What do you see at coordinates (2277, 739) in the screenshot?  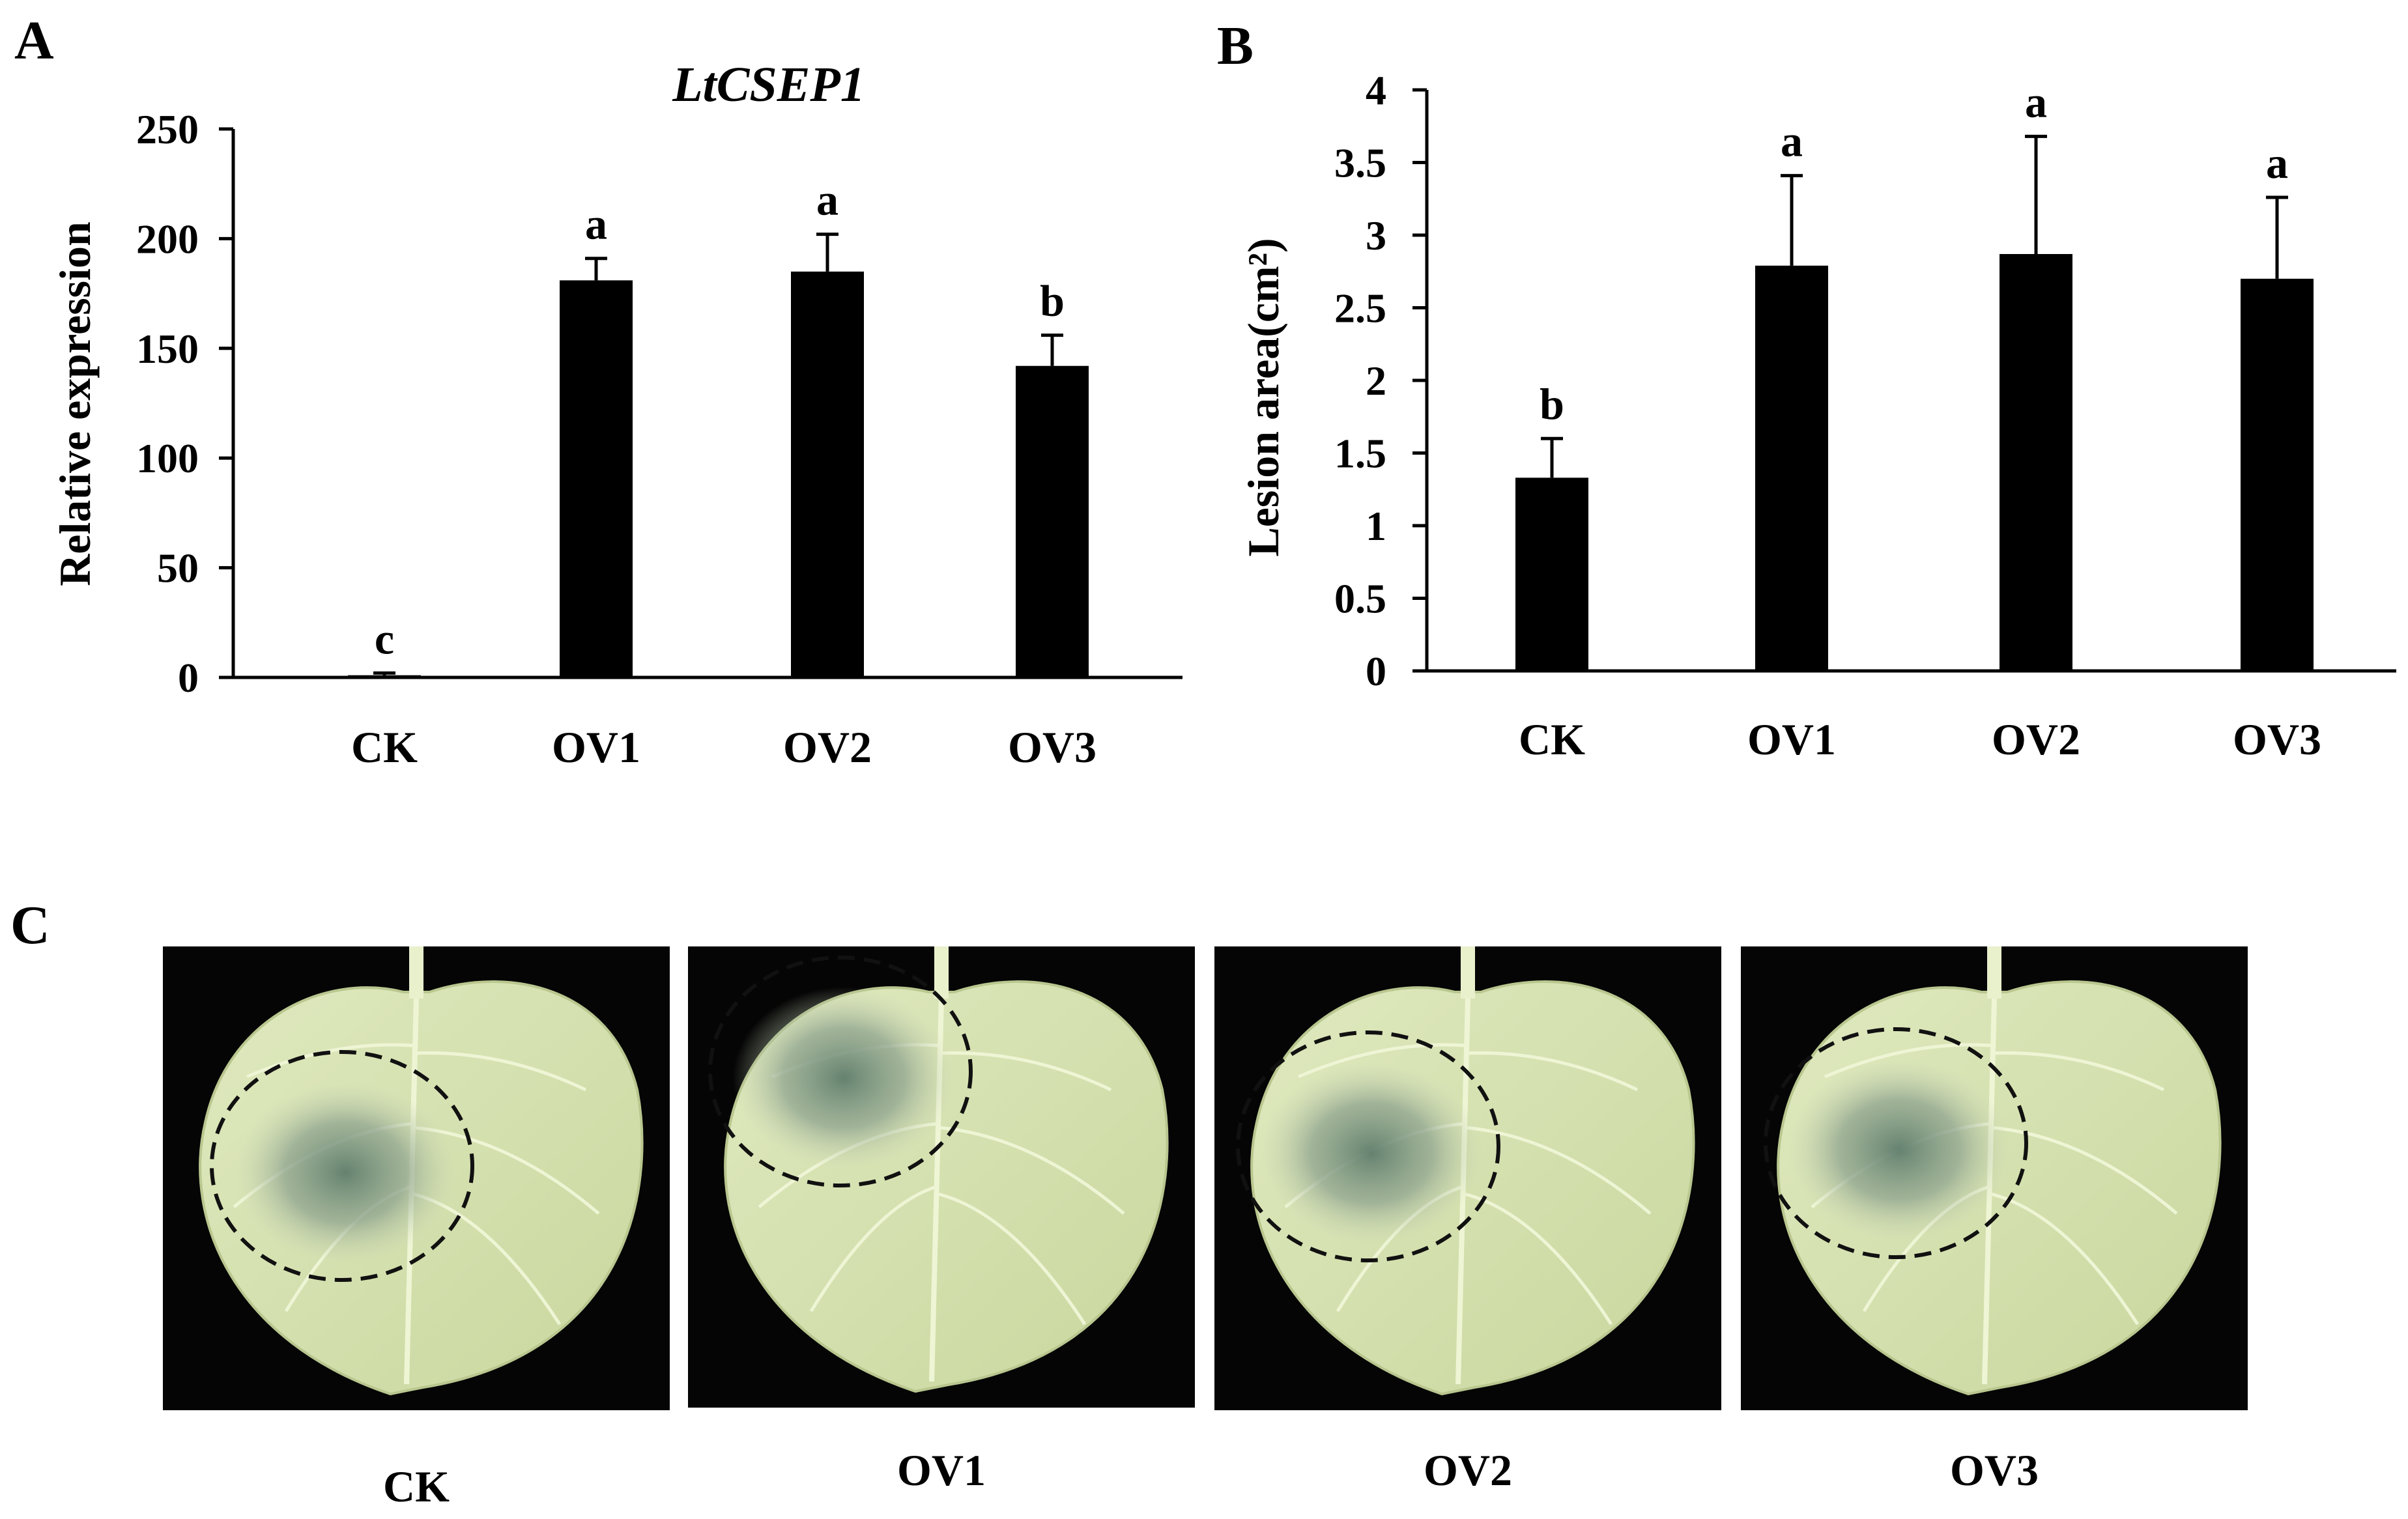 I see `chart-b-category-label: OV3` at bounding box center [2277, 739].